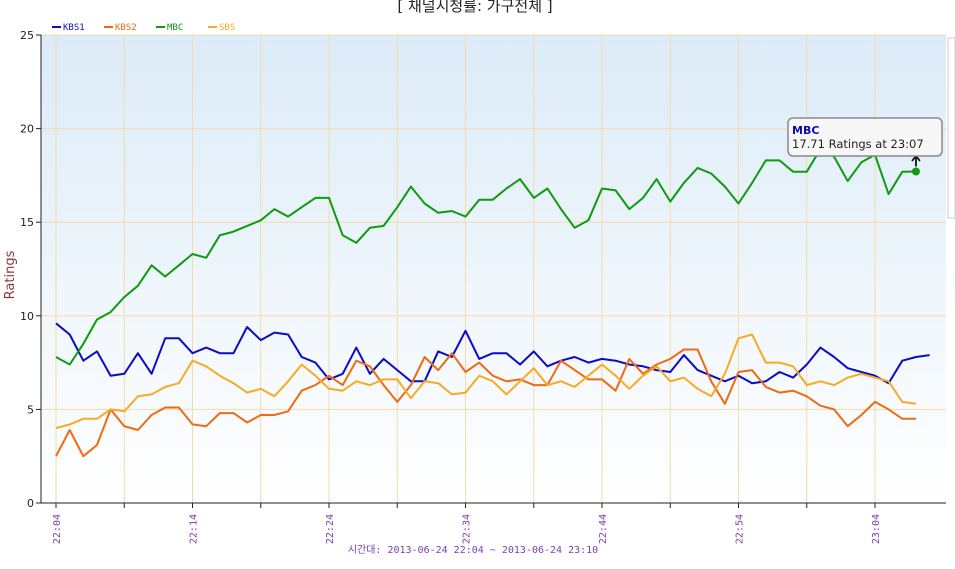  Describe the element at coordinates (467, 529) in the screenshot. I see `x-tick-label: 22:34` at that location.